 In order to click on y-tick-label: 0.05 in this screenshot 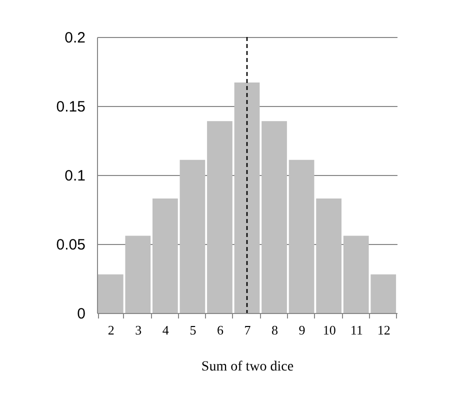, I will do `click(71, 245)`.